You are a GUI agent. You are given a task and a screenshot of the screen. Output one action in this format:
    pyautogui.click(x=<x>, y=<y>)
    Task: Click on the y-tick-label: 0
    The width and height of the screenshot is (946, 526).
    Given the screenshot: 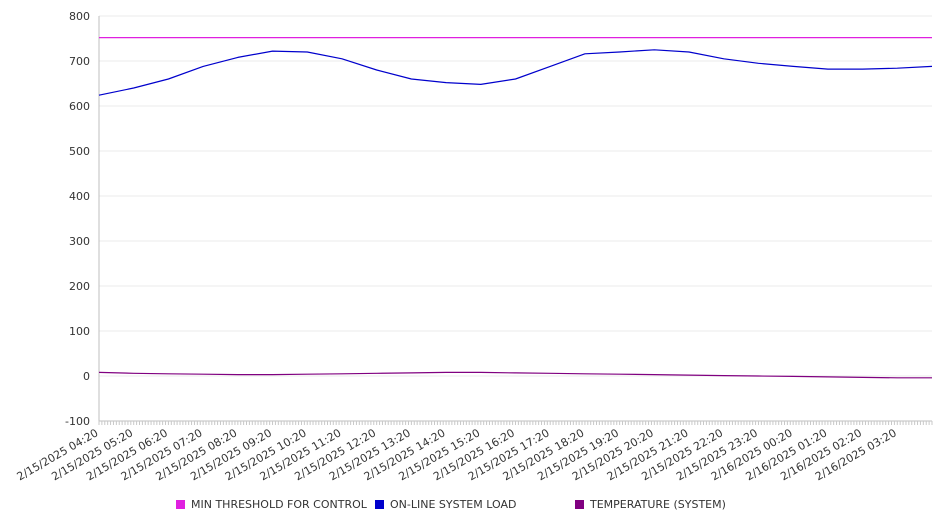 What is the action you would take?
    pyautogui.click(x=86, y=376)
    